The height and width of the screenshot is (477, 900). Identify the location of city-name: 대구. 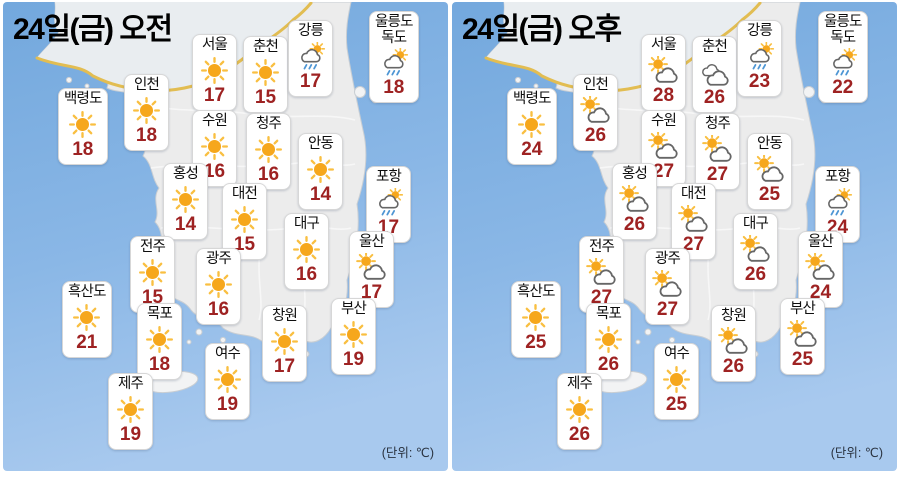
(306, 224).